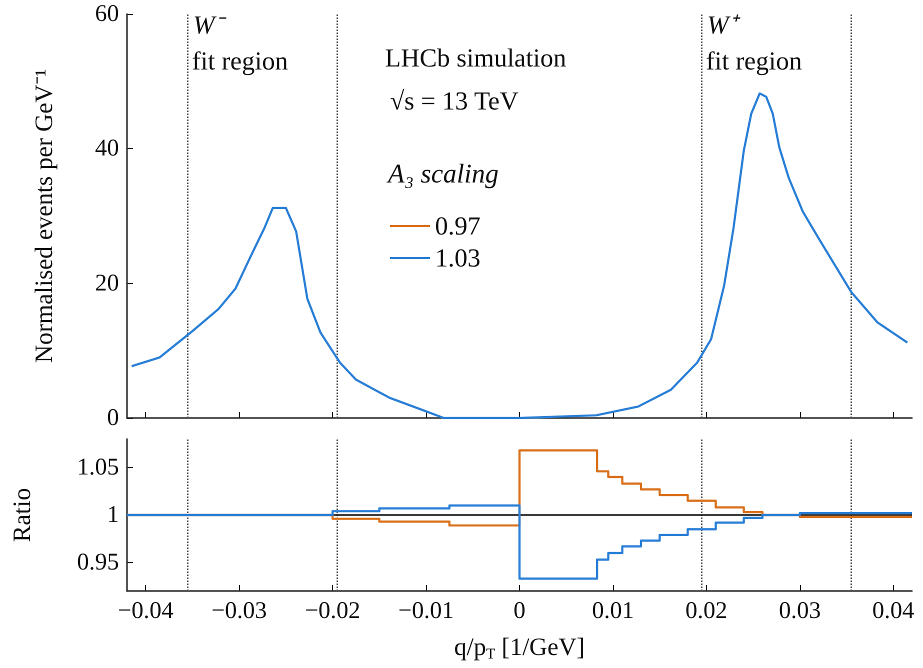 The image size is (923, 668). I want to click on y-axis-title: Normalised events per GeV⁻¹, so click(44, 216).